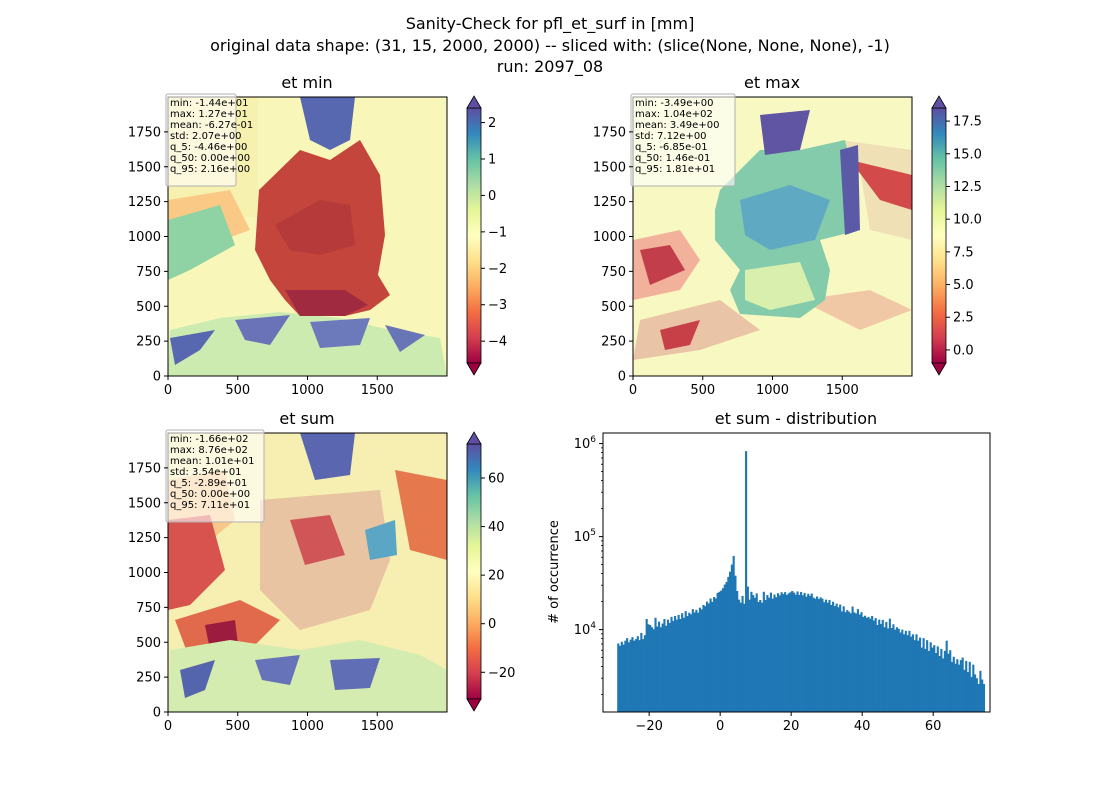 The height and width of the screenshot is (800, 1100). What do you see at coordinates (967, 154) in the screenshot?
I see `colorbar-tick-label: 15.0` at bounding box center [967, 154].